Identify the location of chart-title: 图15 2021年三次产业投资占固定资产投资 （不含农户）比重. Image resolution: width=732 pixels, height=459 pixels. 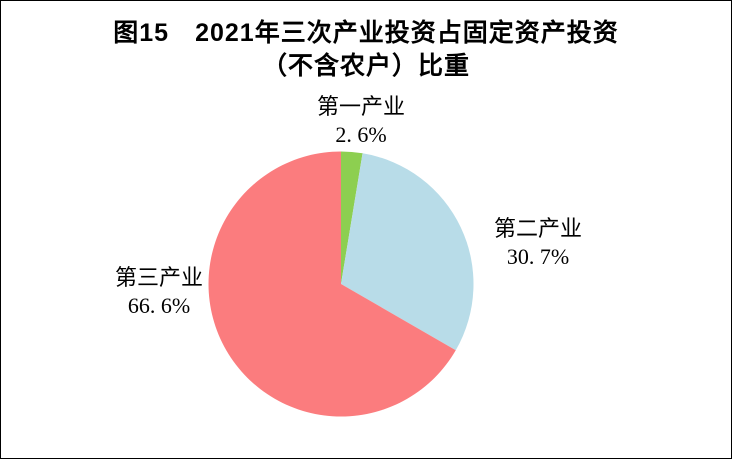
(366, 50).